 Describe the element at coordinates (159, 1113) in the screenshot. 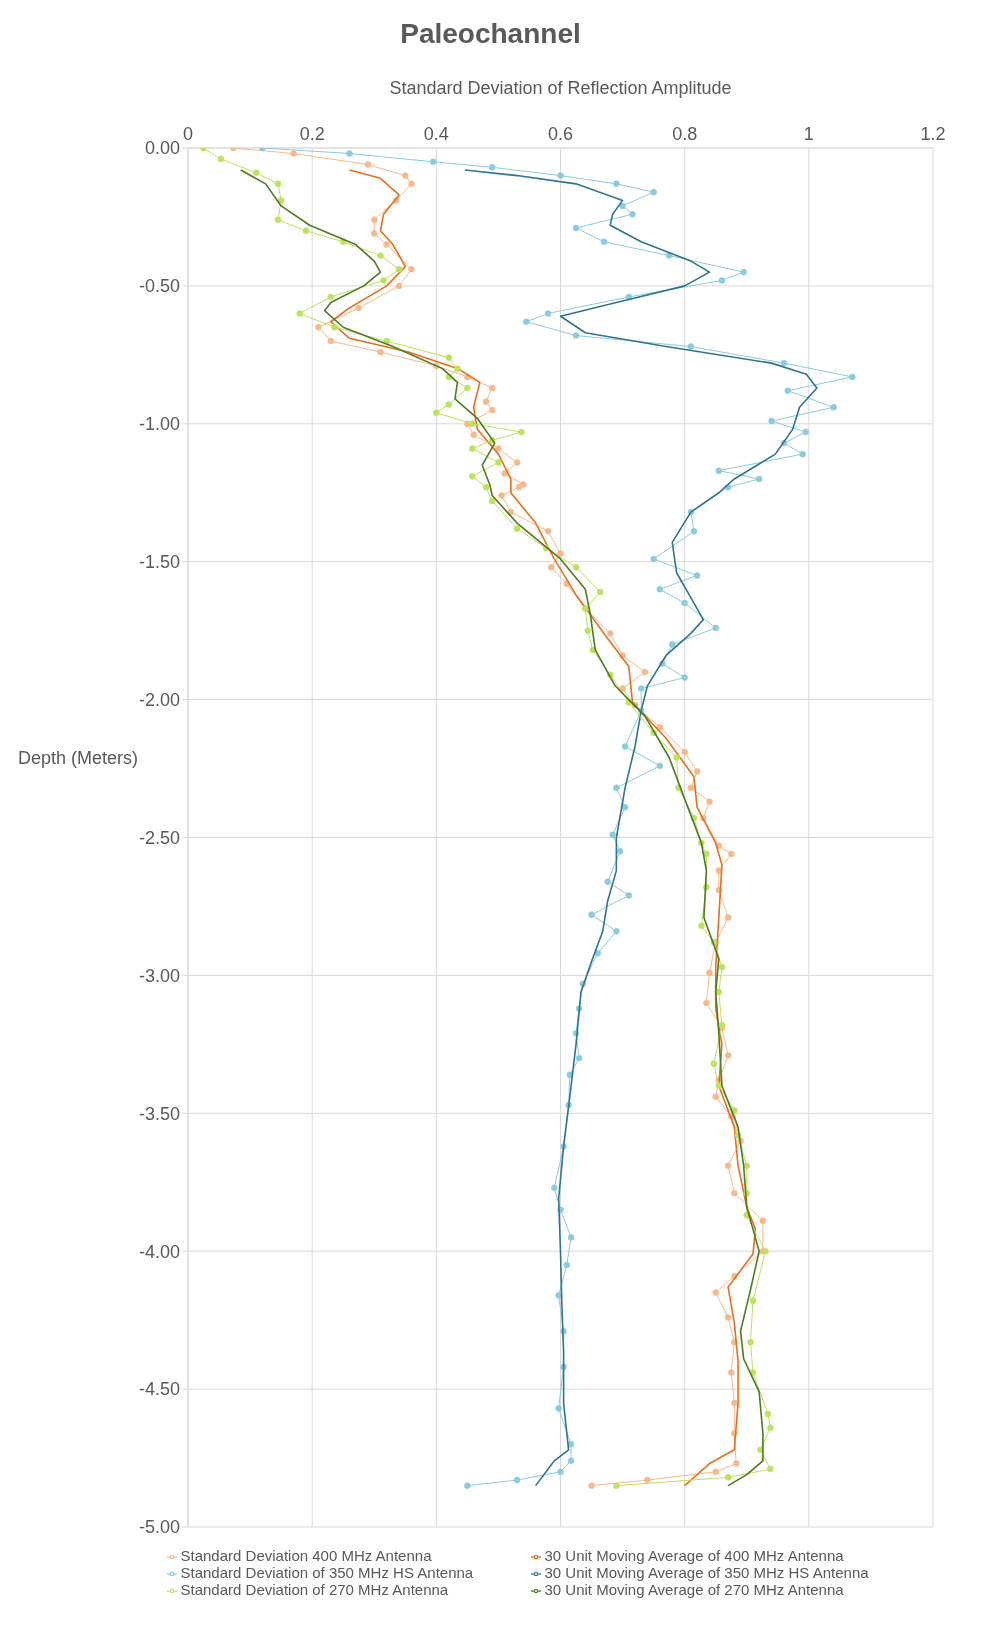

I see `y-tick-label: -3.50` at that location.